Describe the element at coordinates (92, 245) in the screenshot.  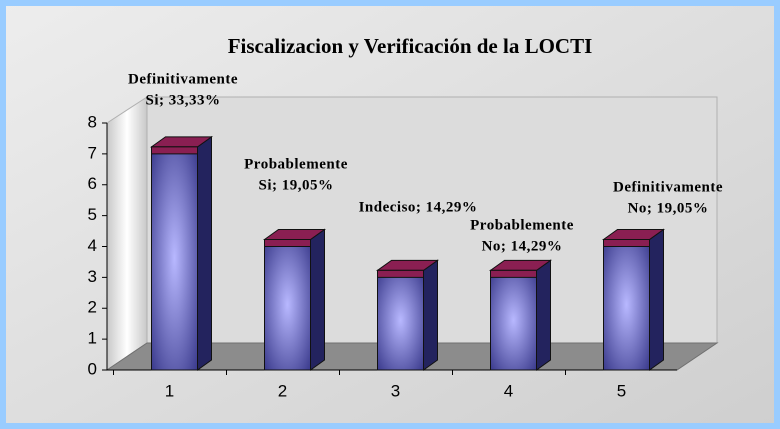
I see `y-tick-label: 4` at that location.